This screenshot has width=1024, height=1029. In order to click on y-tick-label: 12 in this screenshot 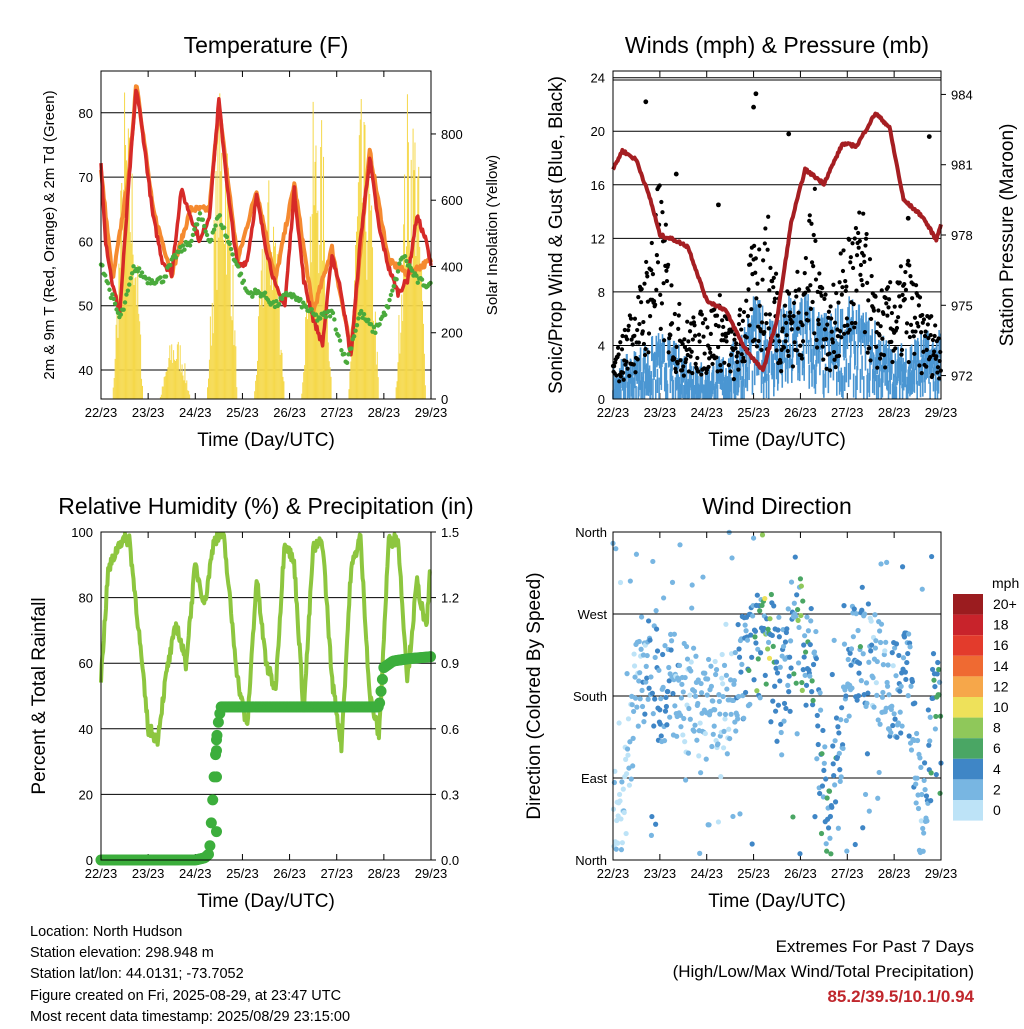, I will do `click(598, 238)`.